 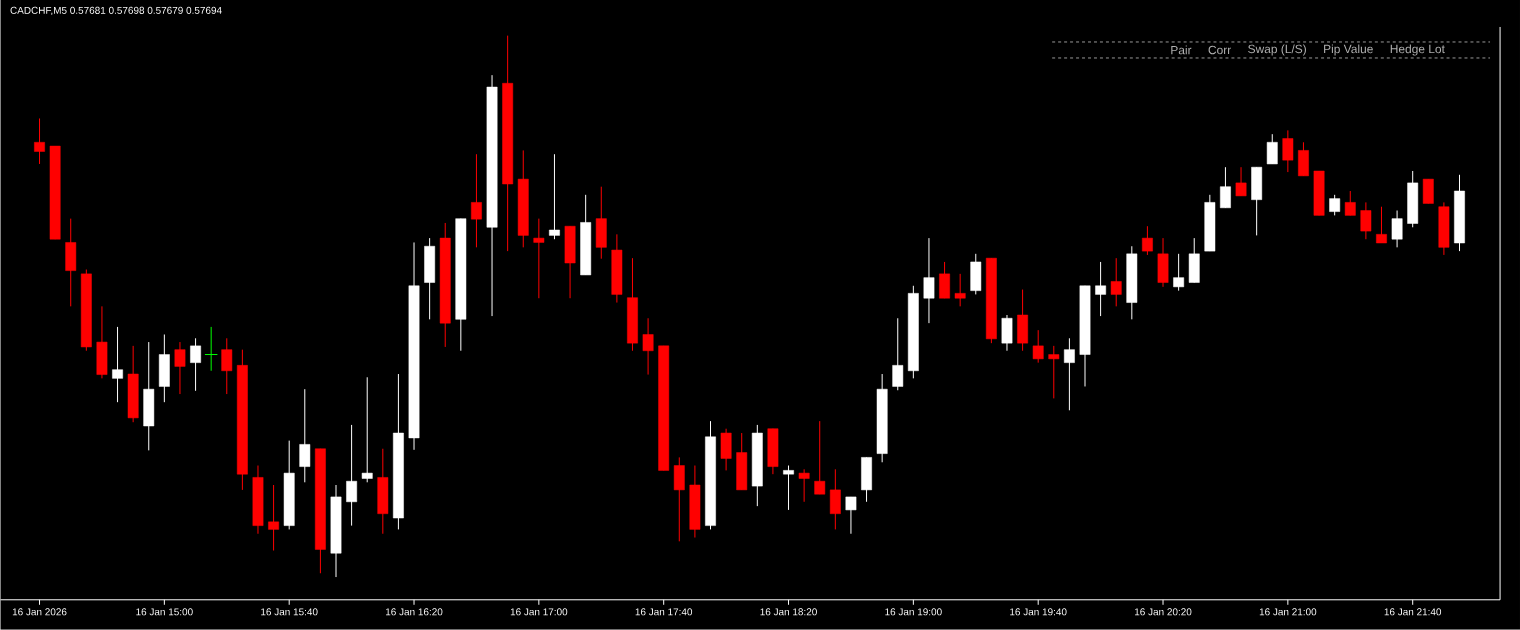 What do you see at coordinates (1163, 612) in the screenshot?
I see `x-tick-label: 16 Jan 20:20` at bounding box center [1163, 612].